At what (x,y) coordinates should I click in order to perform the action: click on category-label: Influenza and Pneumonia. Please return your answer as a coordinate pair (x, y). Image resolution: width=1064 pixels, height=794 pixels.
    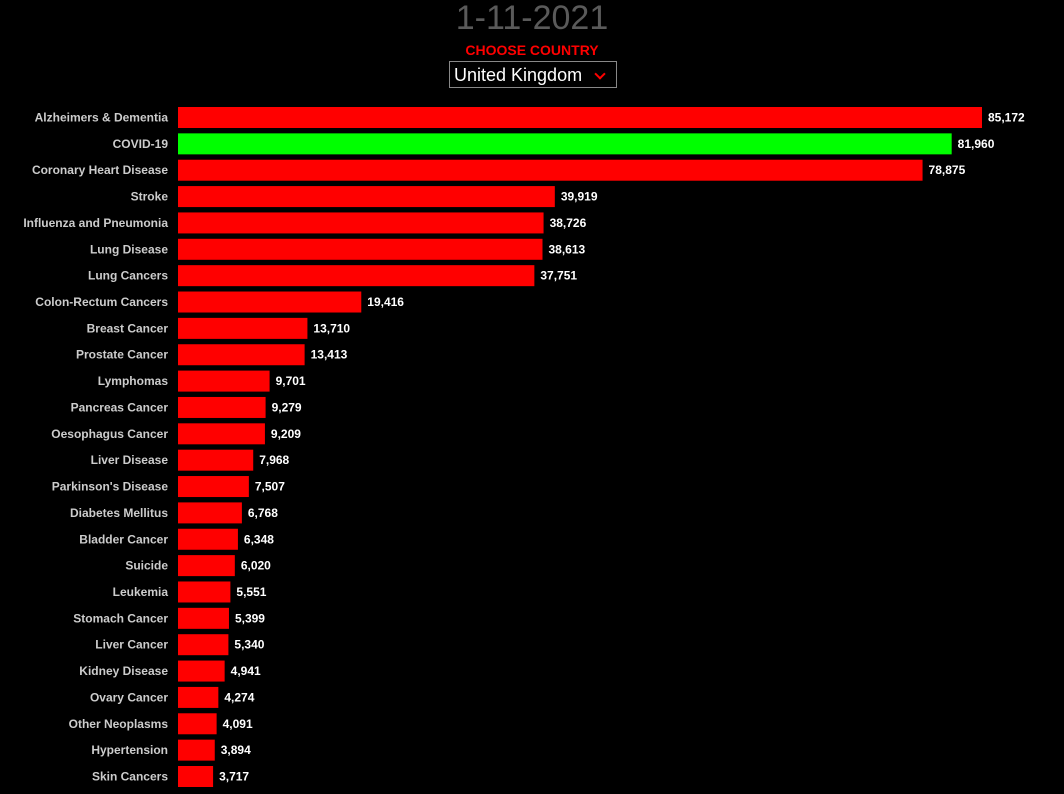
    Looking at the image, I should click on (95, 223).